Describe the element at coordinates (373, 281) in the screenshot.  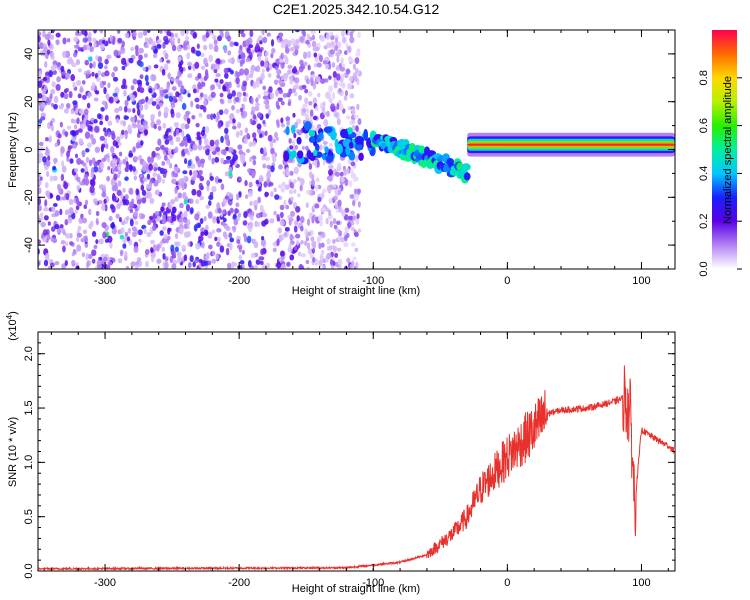
I see `x-tick-label: -100` at that location.